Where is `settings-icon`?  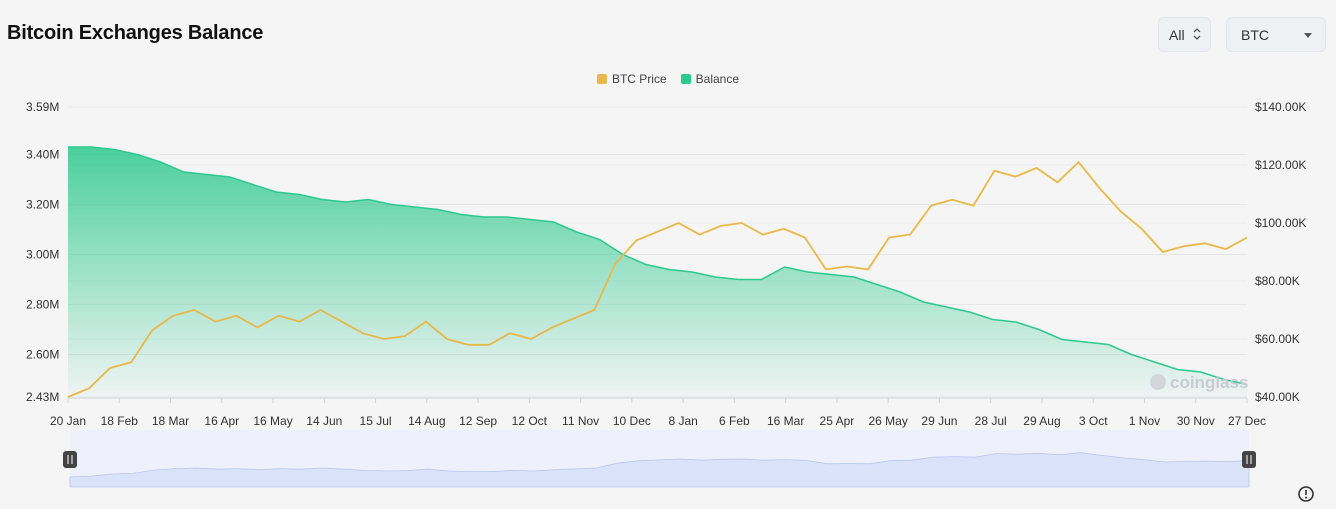 settings-icon is located at coordinates (1306, 494).